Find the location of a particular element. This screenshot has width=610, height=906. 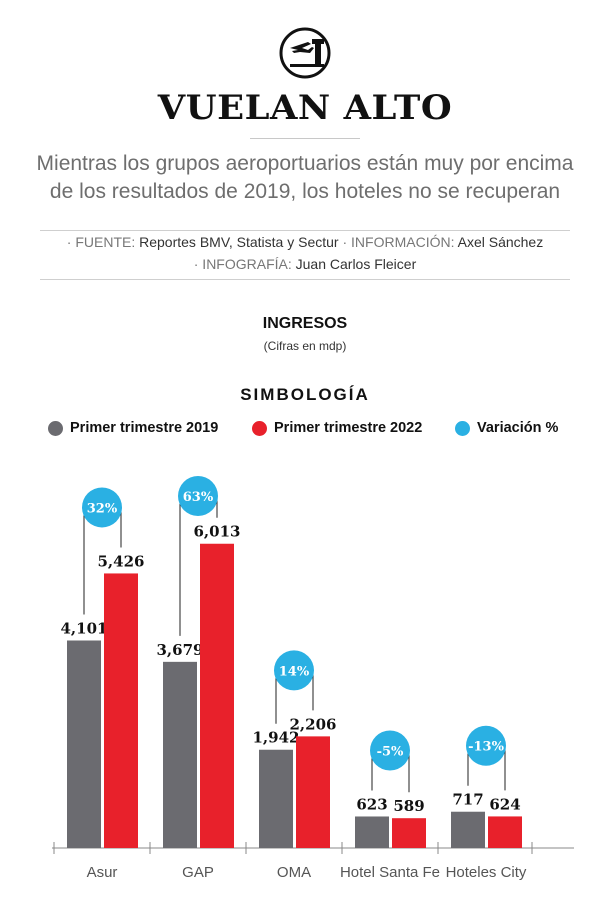

legend-dot-gray is located at coordinates (55, 428).